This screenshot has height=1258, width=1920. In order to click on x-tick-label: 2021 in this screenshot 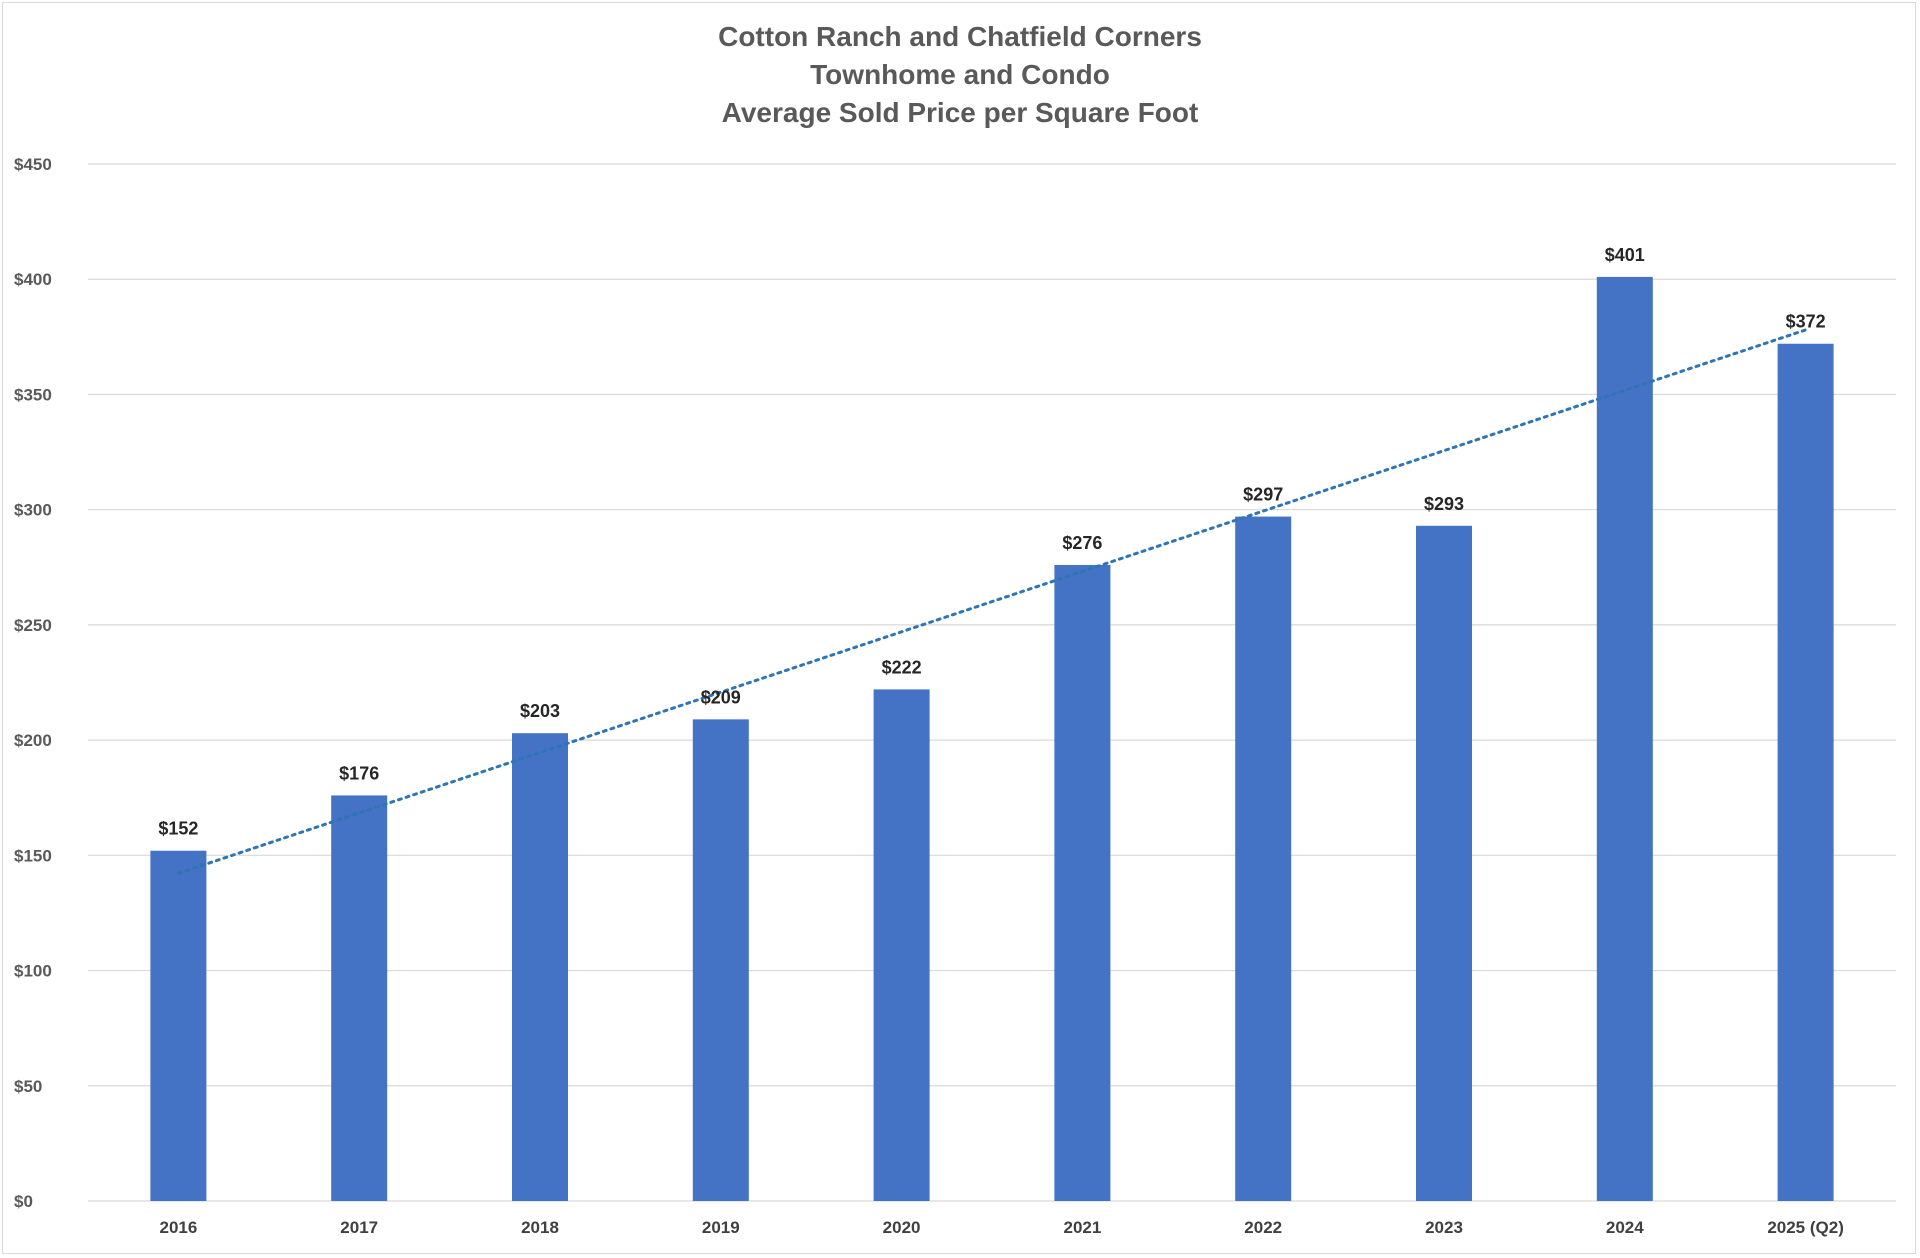, I will do `click(1082, 1227)`.